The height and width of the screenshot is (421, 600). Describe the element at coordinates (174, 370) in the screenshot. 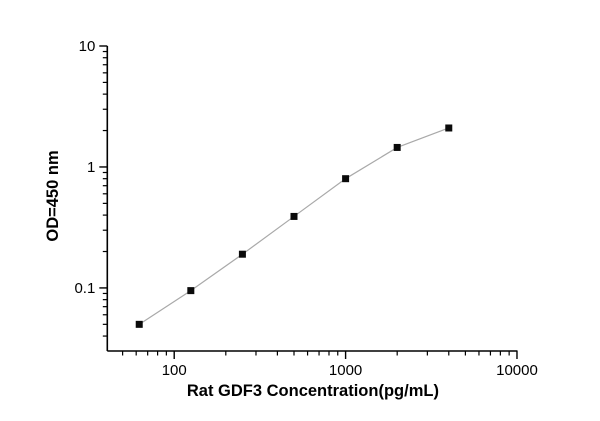

I see `x-tick-label: 100` at that location.